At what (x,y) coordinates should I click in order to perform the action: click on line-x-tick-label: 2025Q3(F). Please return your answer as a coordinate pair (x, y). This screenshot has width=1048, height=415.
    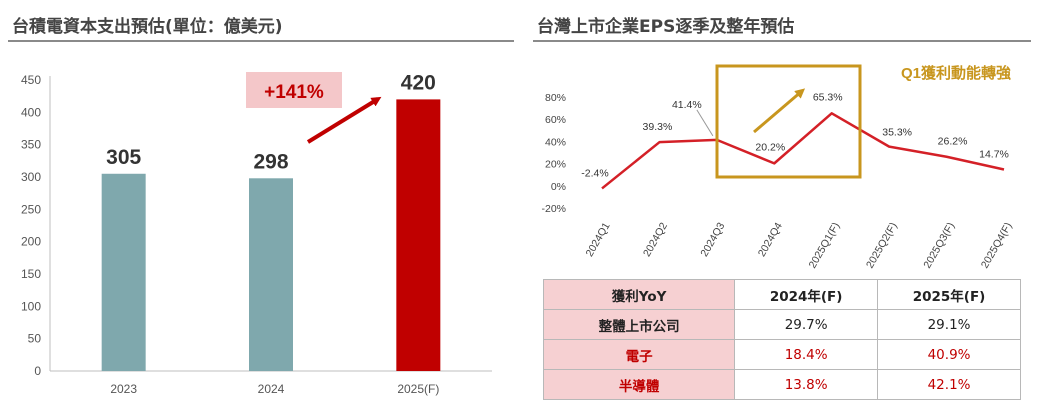
    Looking at the image, I should click on (939, 246).